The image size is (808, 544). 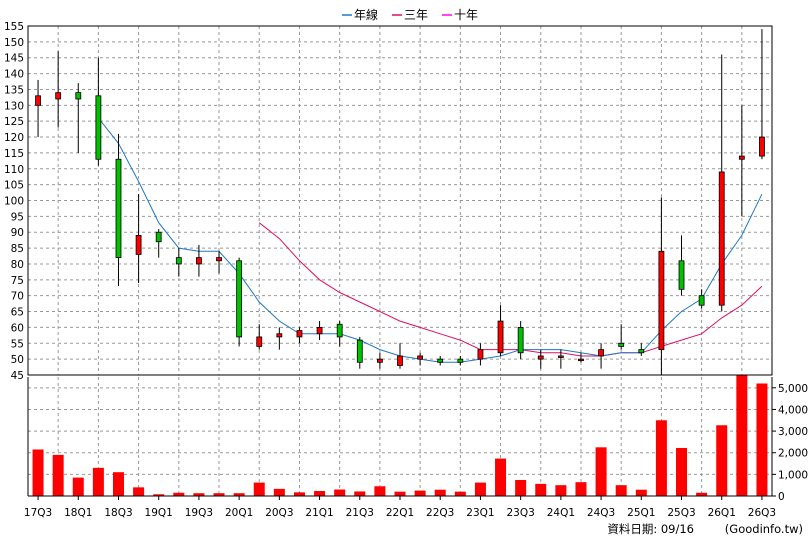 What do you see at coordinates (14, 90) in the screenshot?
I see `y-tick-label: 135` at bounding box center [14, 90].